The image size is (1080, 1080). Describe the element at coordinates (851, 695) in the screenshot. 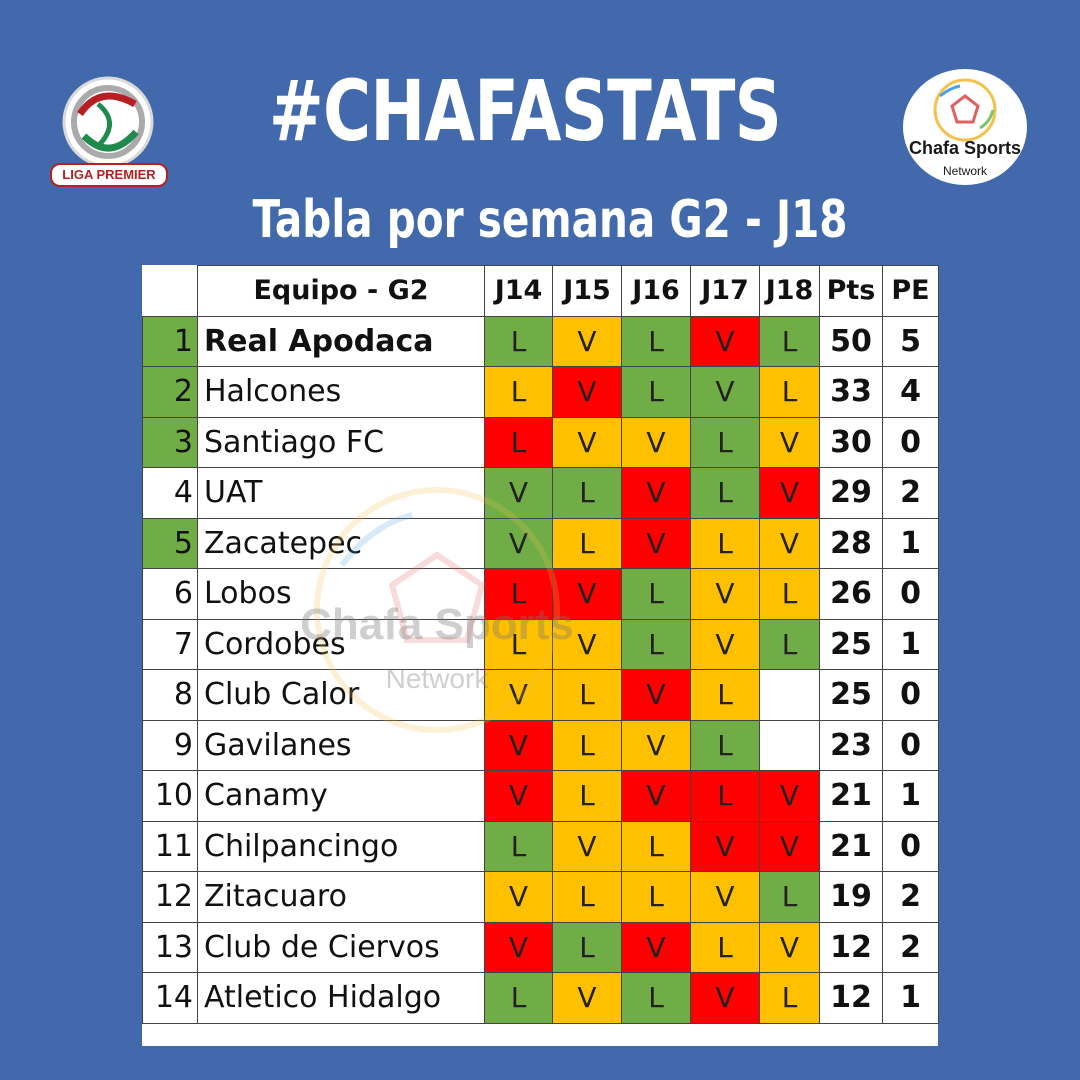

I see `points-cell: 25` at that location.